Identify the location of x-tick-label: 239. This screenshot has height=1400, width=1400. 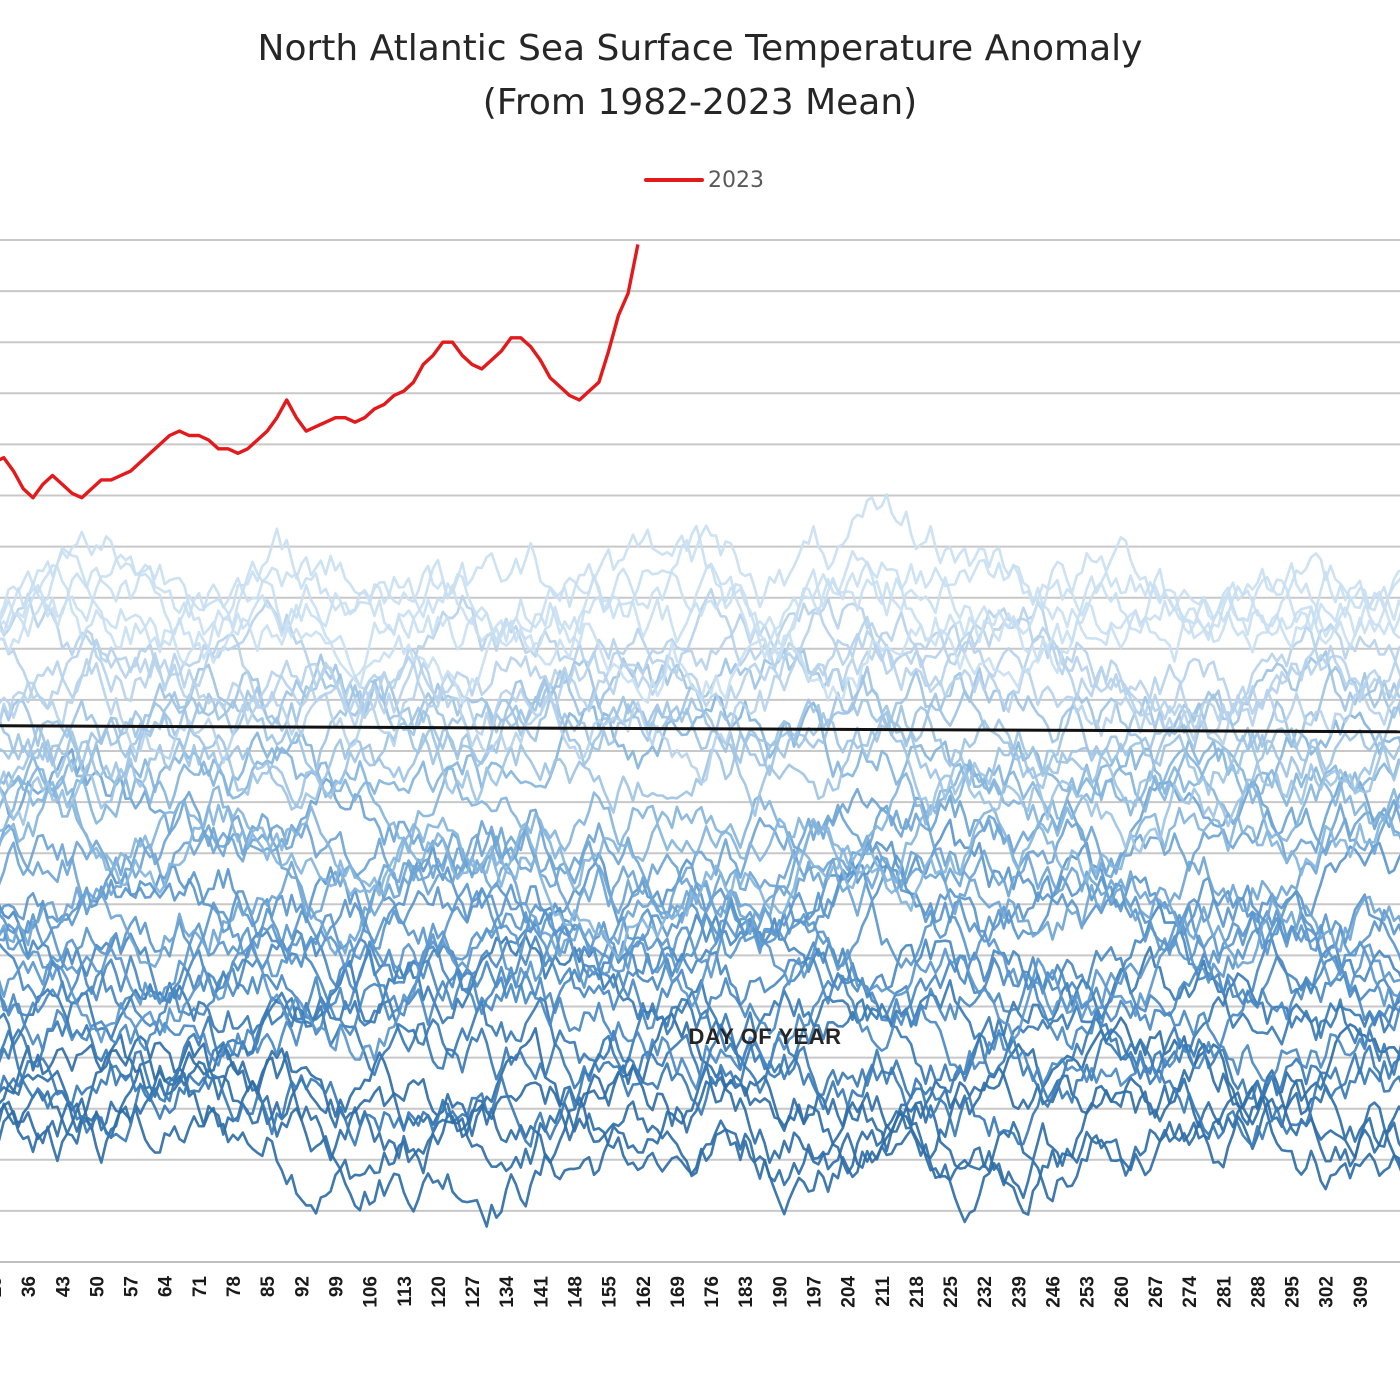
(1019, 1292).